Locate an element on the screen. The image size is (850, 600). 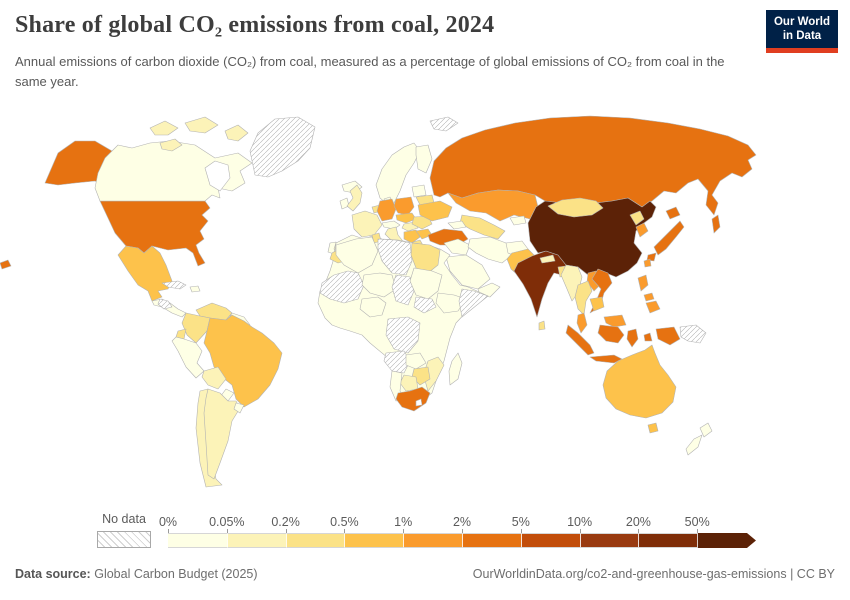
region-balkans is located at coordinates (412, 236).